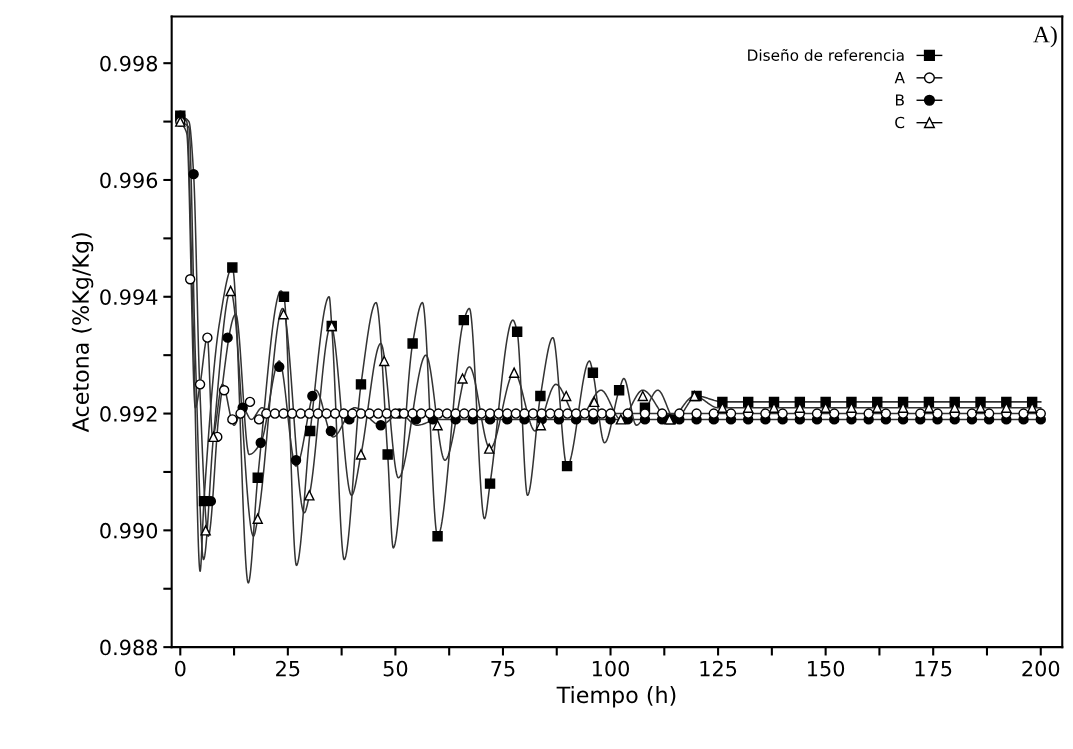 The width and height of the screenshot is (1073, 749). Describe the element at coordinates (128, 414) in the screenshot. I see `y-tick-label: 0.992` at that location.